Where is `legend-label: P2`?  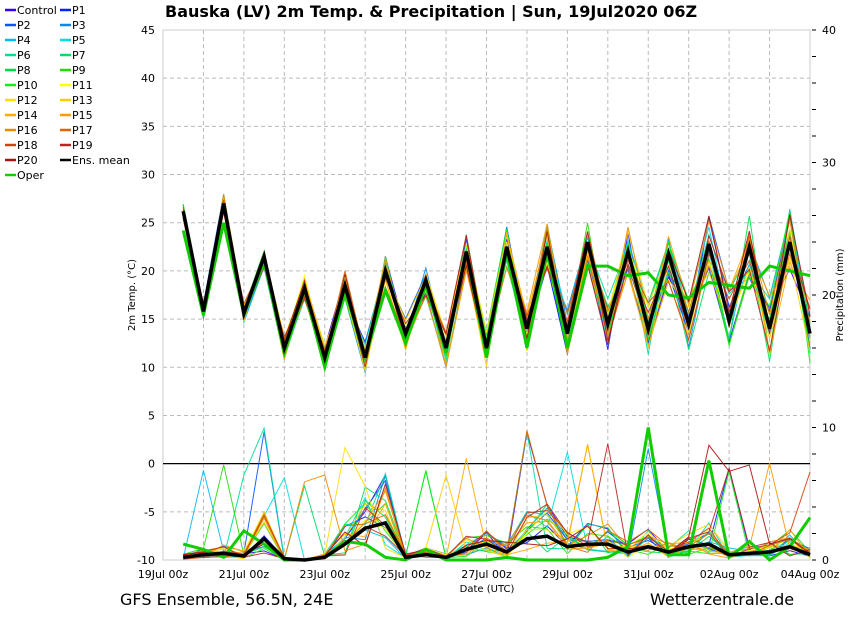 legend-label: P2 is located at coordinates (24, 25).